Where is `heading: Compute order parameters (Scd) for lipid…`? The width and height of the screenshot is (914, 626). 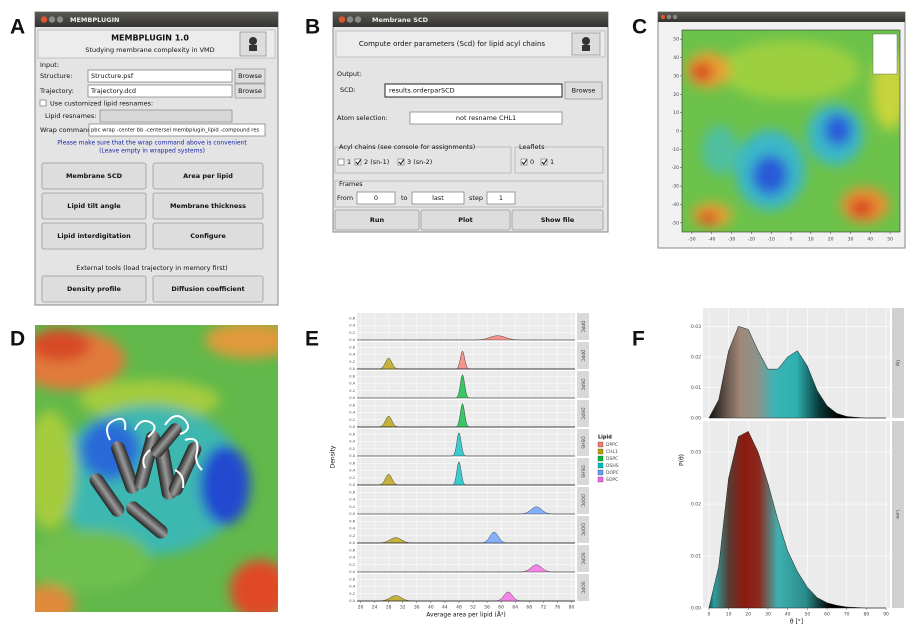 heading: Compute order parameters (Scd) for lipid… is located at coordinates (452, 44).